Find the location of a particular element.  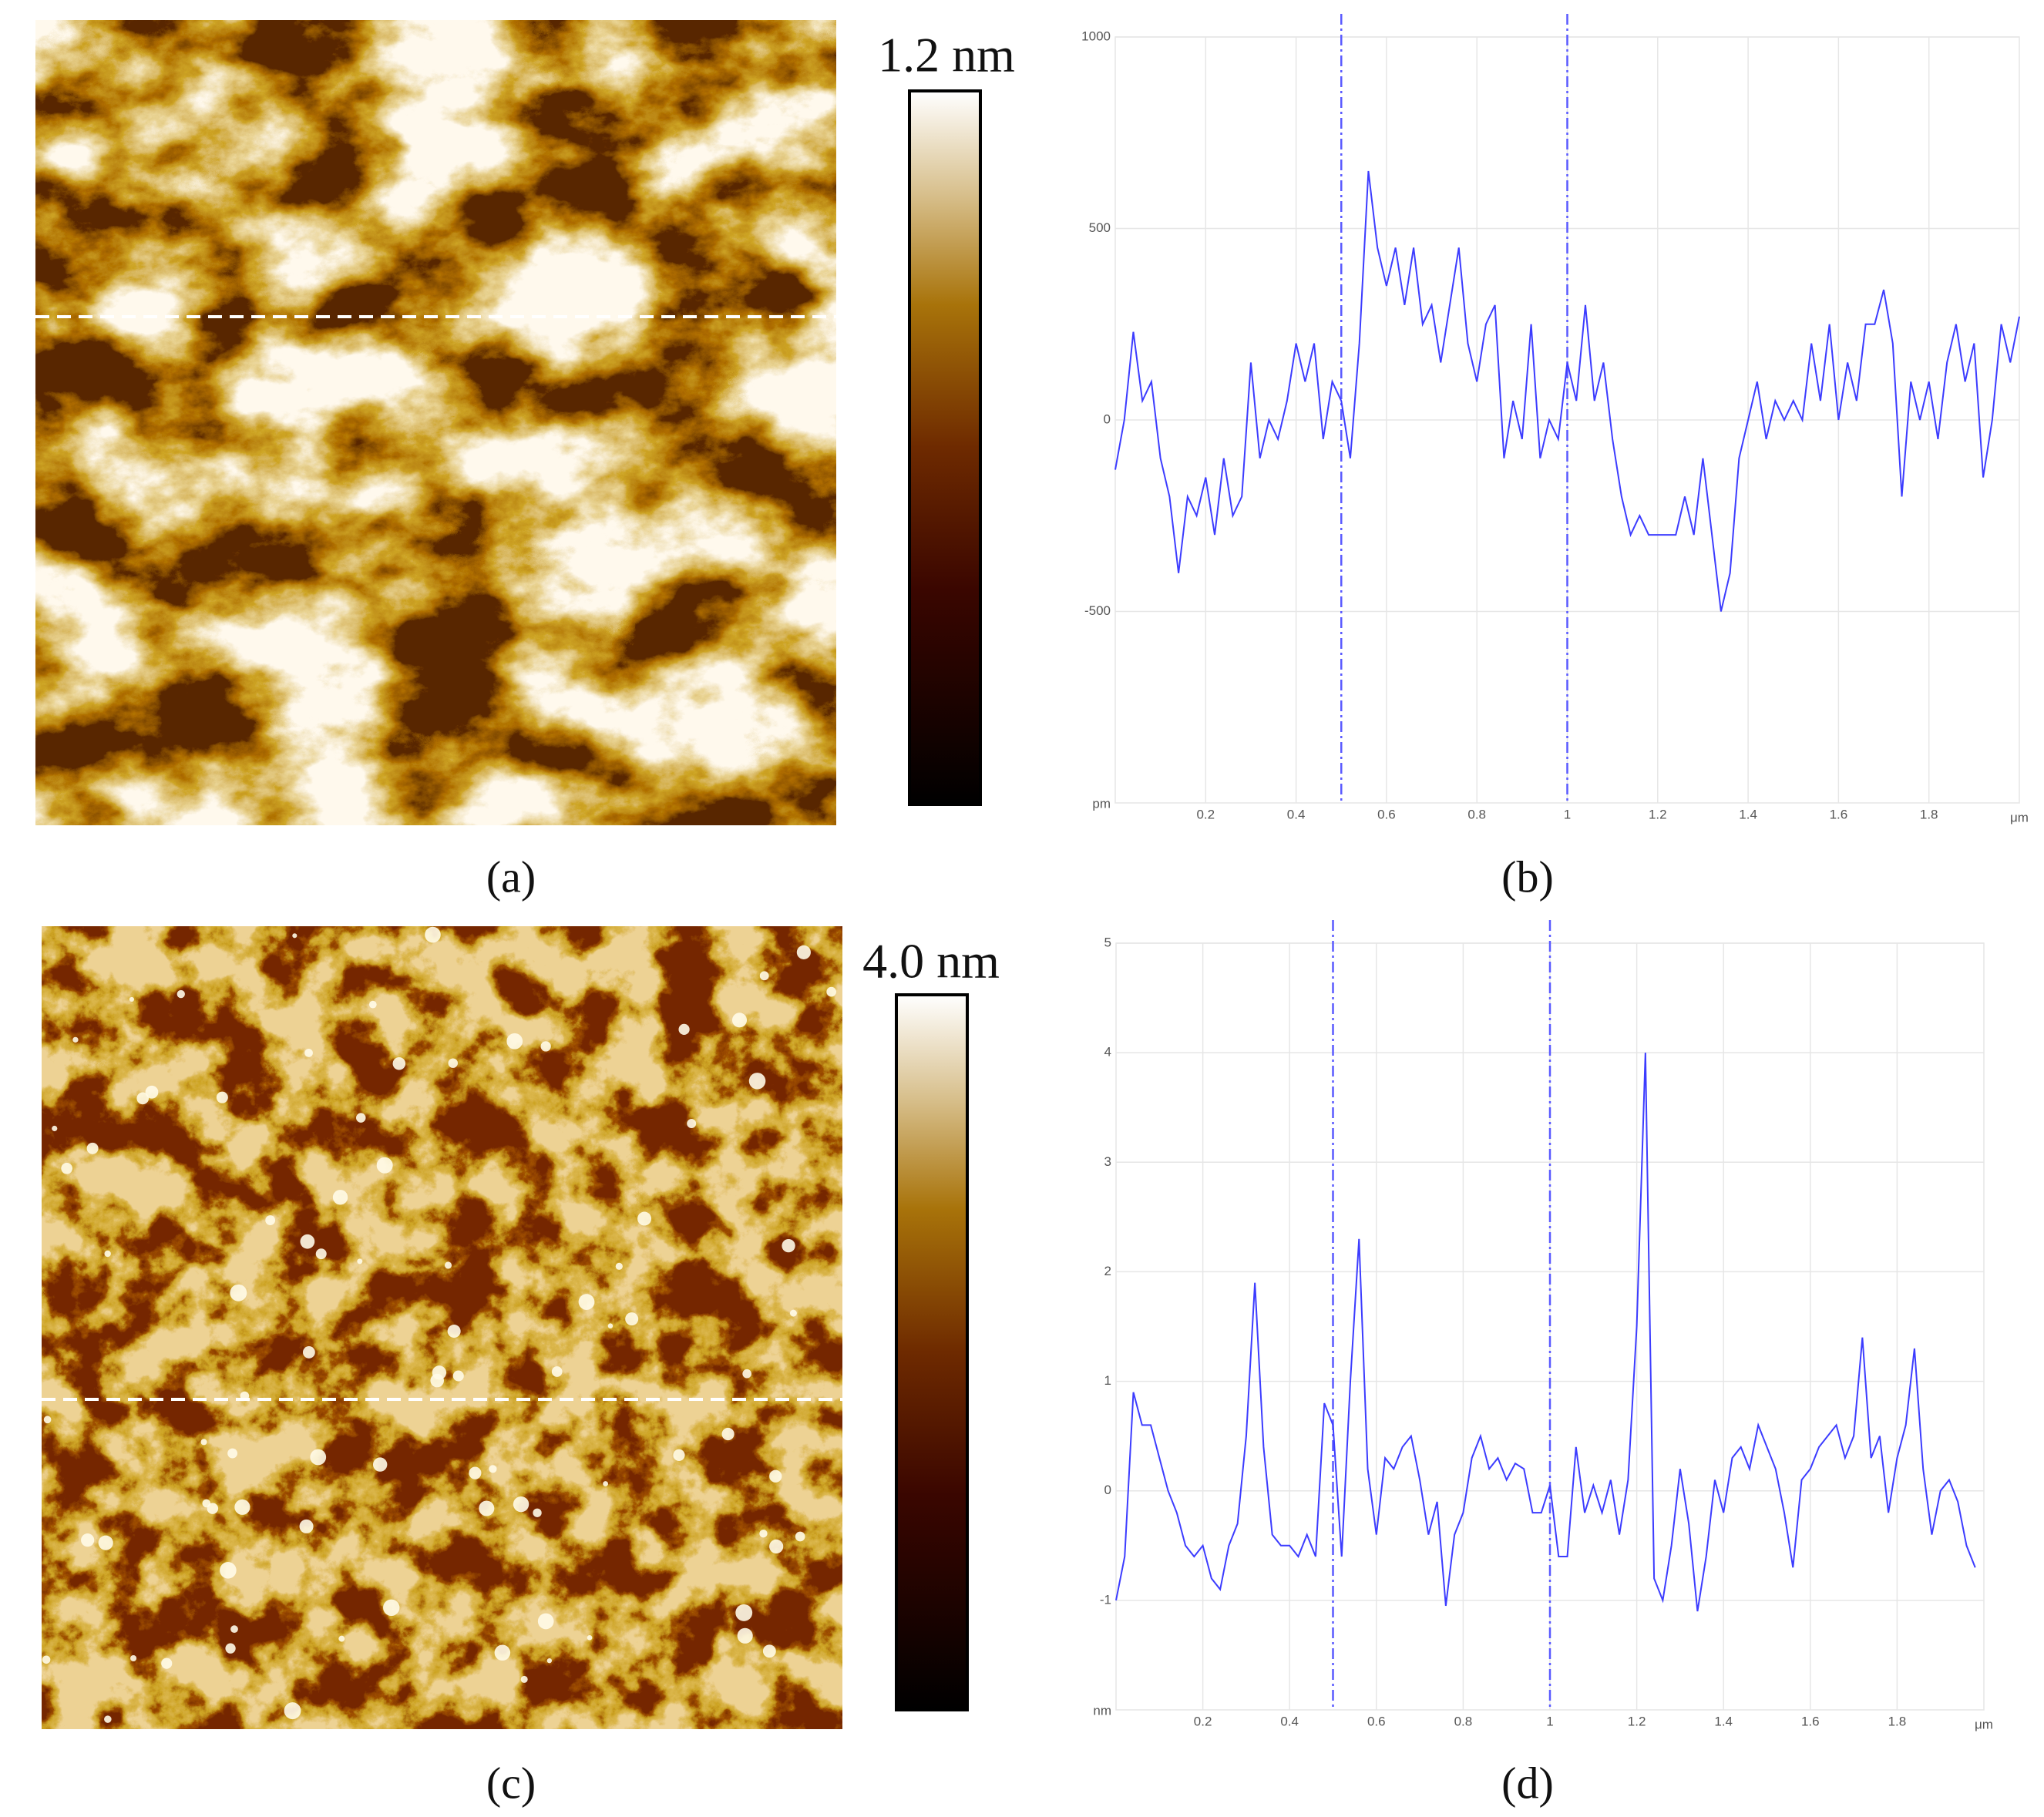

y-tick-label: 1000 is located at coordinates (1096, 36).